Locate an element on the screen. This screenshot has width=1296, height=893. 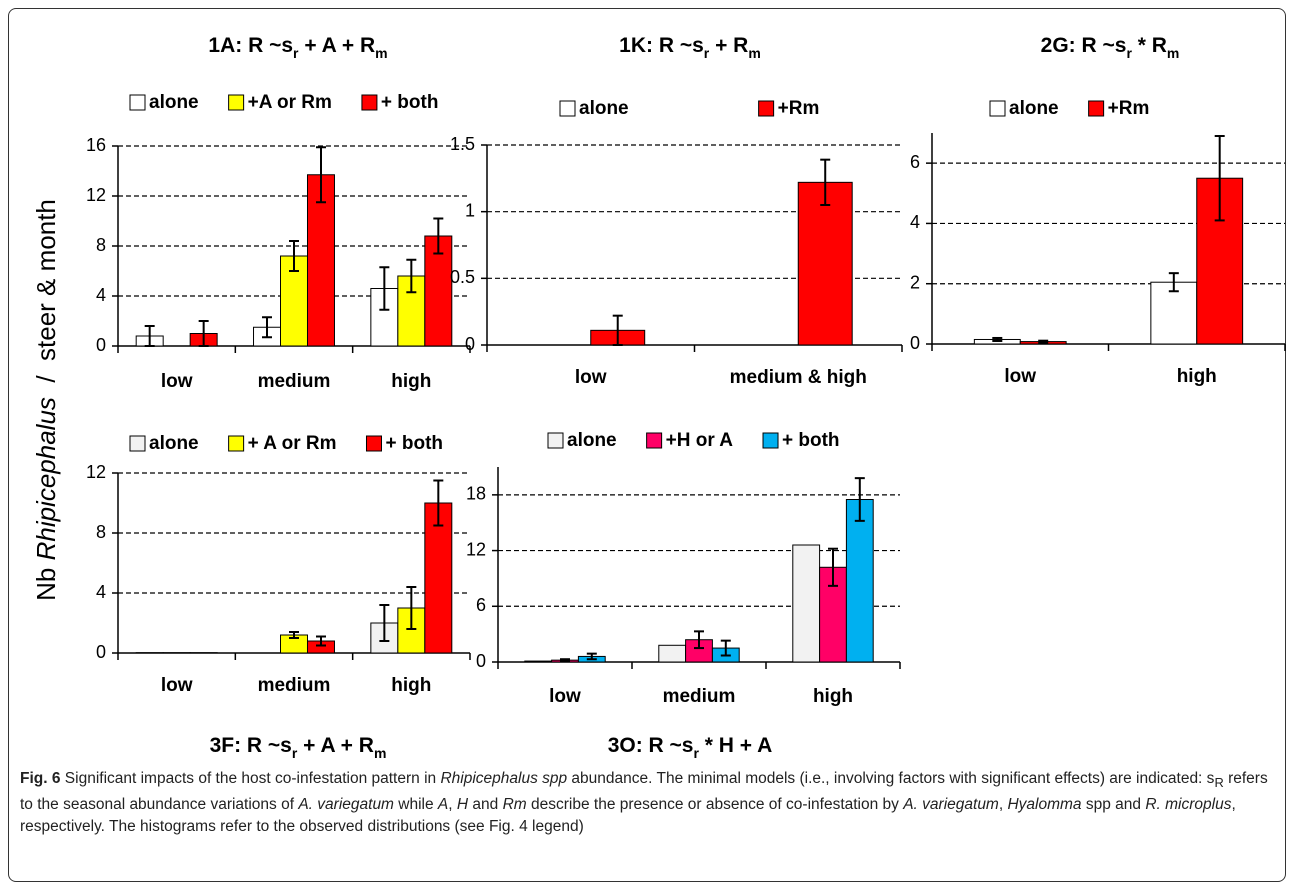
caption-text: R is located at coordinates (1219, 783).